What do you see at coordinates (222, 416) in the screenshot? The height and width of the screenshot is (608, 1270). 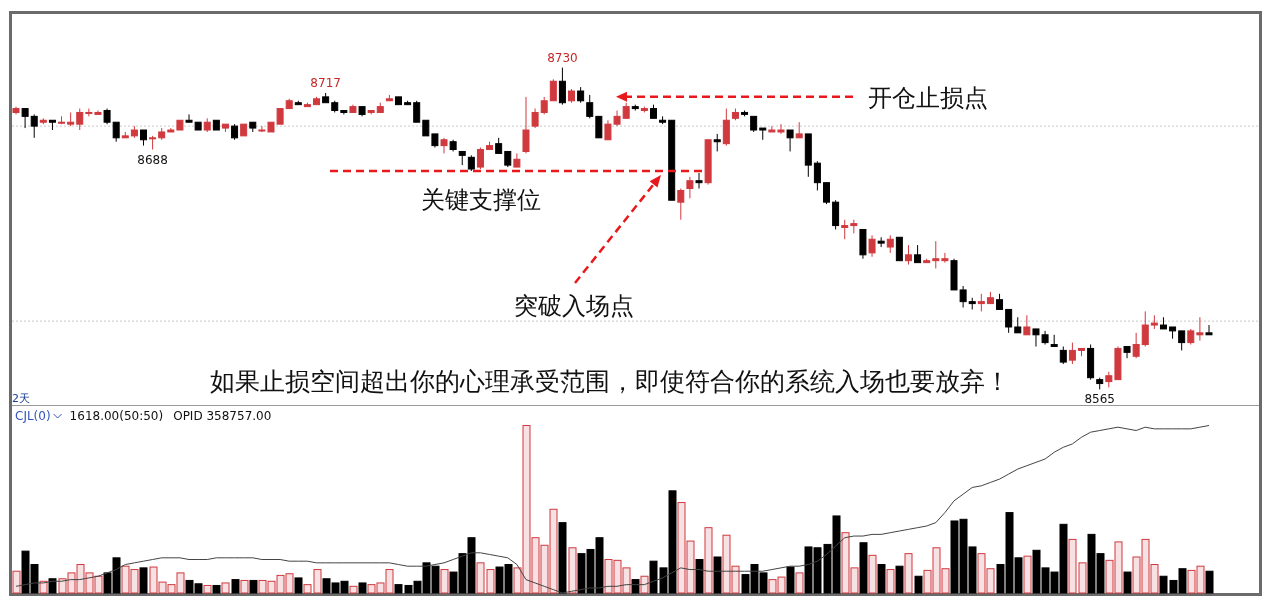 I see `text: OPID 358757.00` at bounding box center [222, 416].